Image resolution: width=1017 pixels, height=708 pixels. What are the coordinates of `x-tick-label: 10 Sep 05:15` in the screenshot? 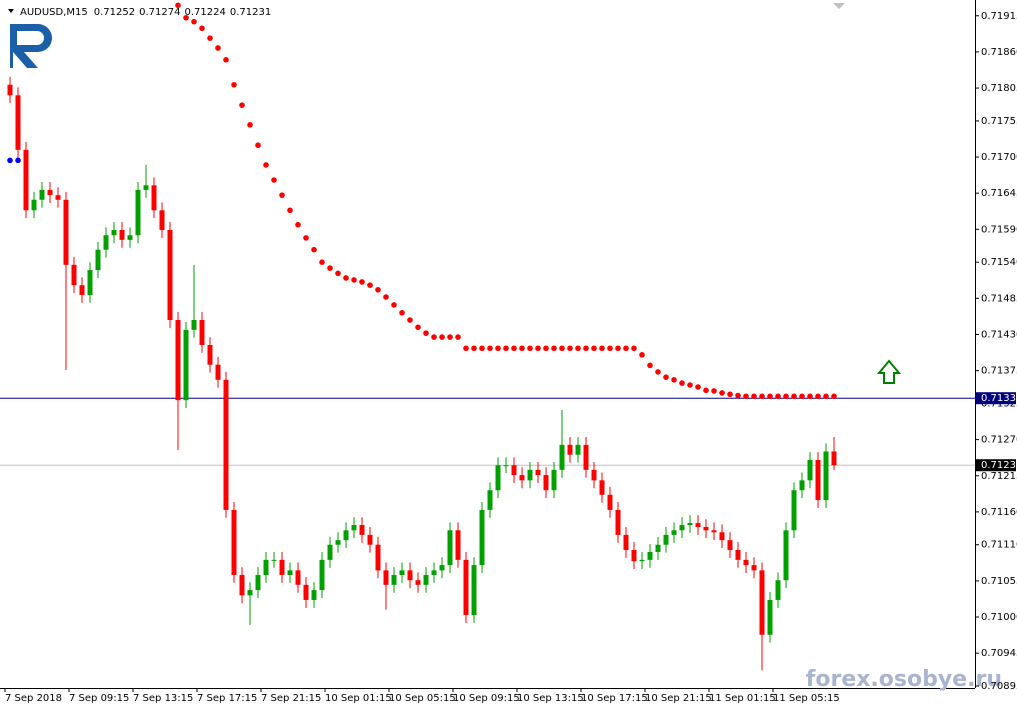 It's located at (422, 698).